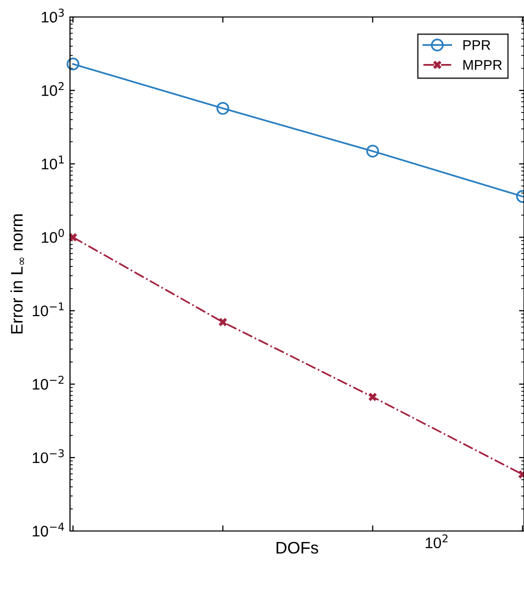 The image size is (524, 597). I want to click on y-axis-title: Error in L$_{∞}$ norm, so click(17, 274).